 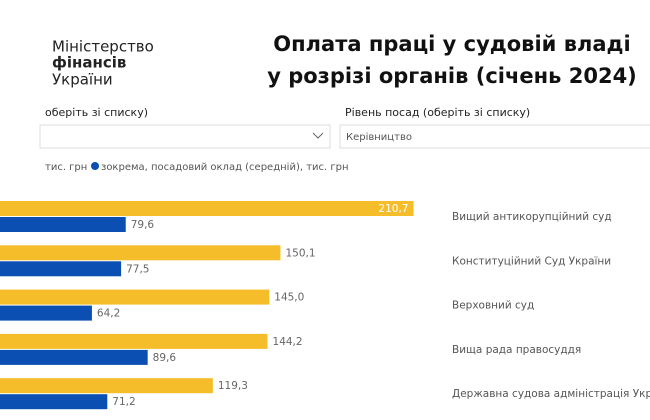 What do you see at coordinates (165, 358) in the screenshot?
I see `value-label: 89,6` at bounding box center [165, 358].